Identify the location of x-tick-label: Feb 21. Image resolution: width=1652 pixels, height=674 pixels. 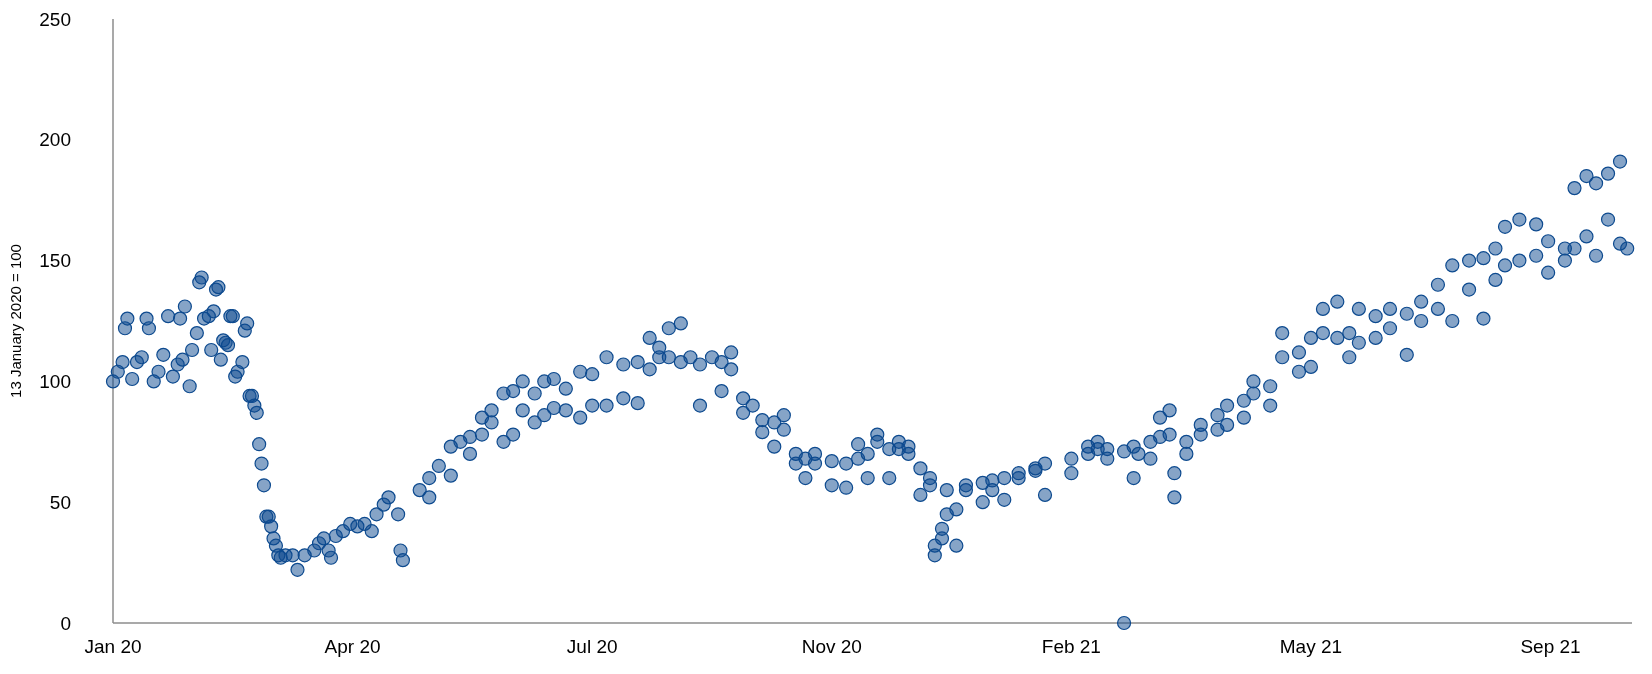
(1071, 646).